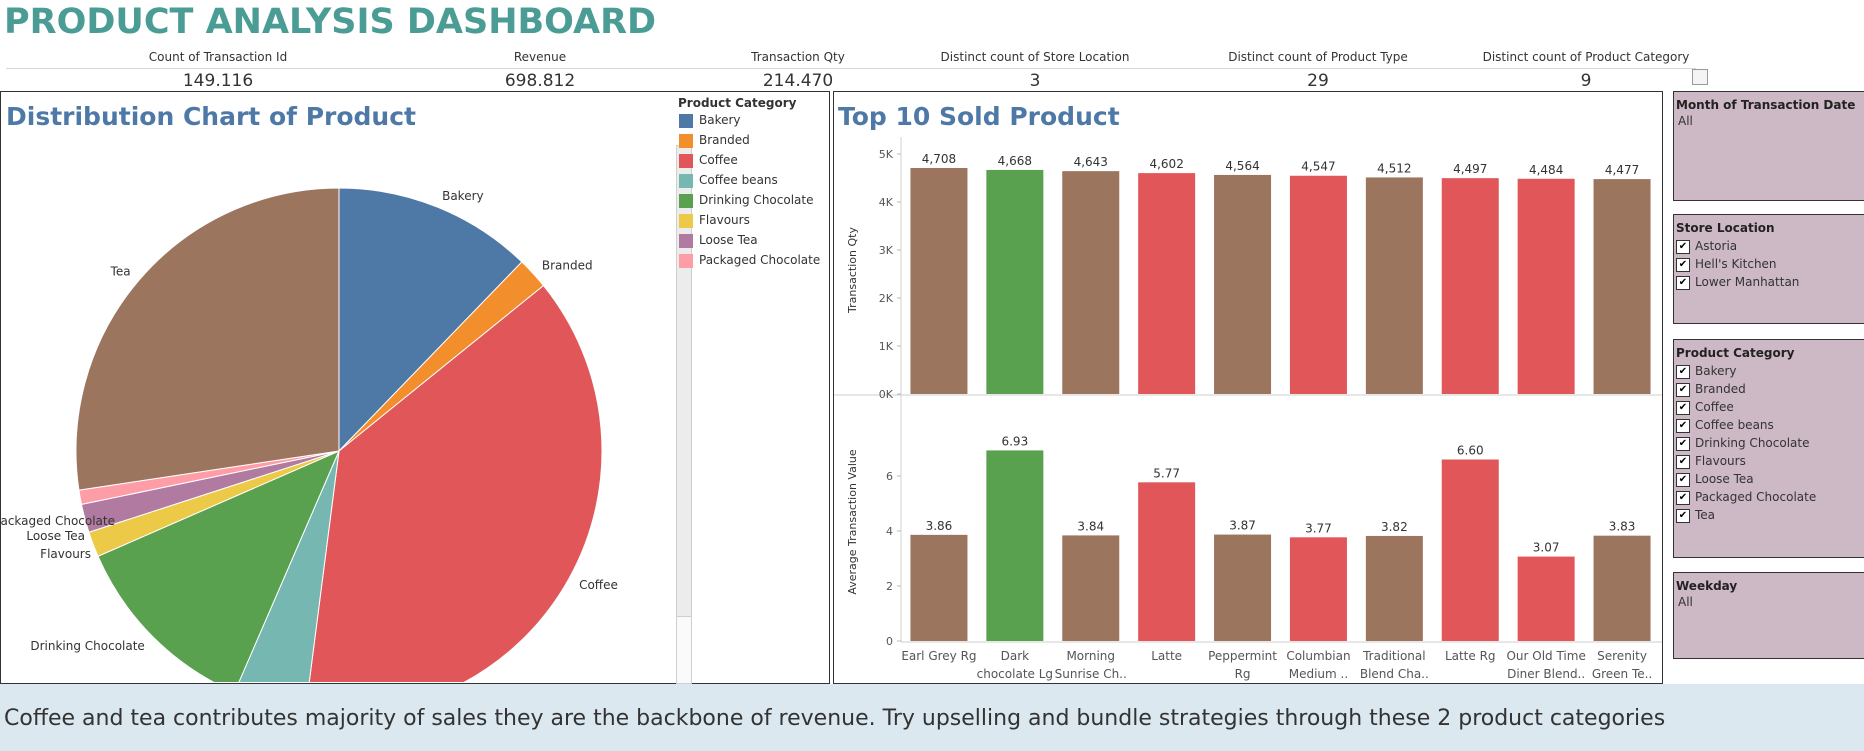 The height and width of the screenshot is (751, 1864). I want to click on option-label: Lower Manhattan, so click(1747, 282).